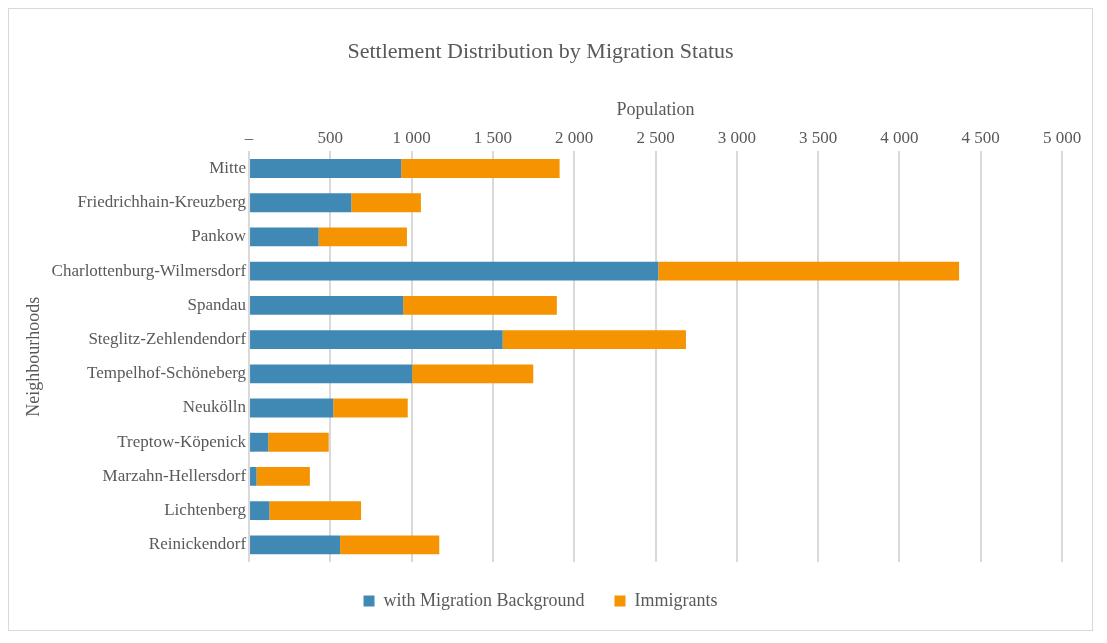 The width and height of the screenshot is (1107, 643). Describe the element at coordinates (167, 373) in the screenshot. I see `y-tick-label: Tempelhof-Schöneberg` at that location.